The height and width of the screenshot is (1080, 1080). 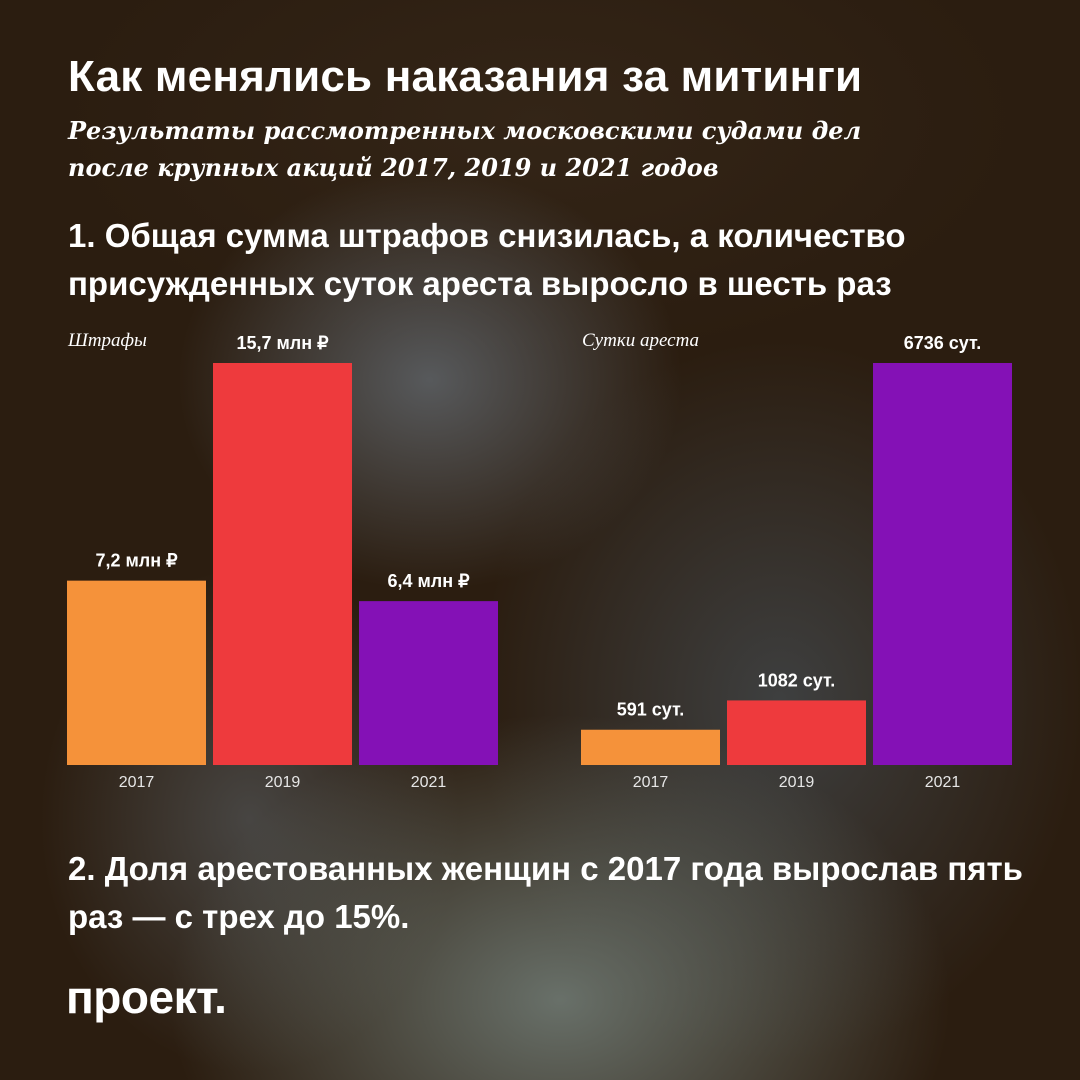 I want to click on fines-data-label-2019: 15,7 млн ₽, so click(x=282, y=343).